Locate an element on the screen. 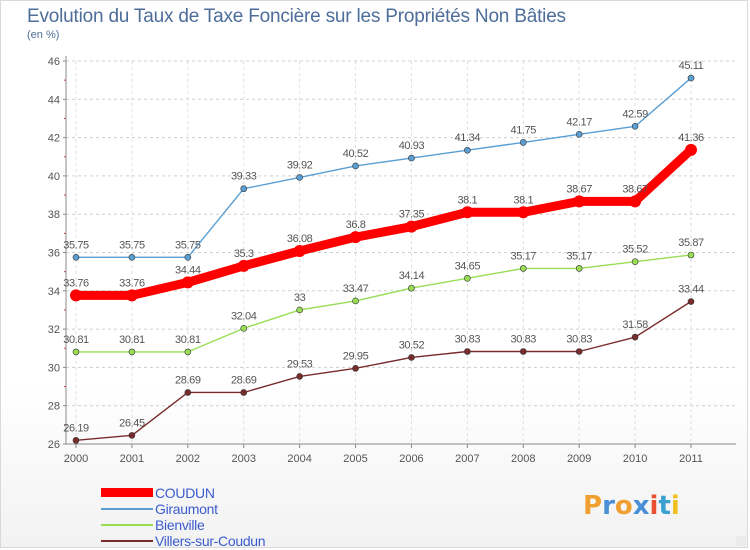  data-label: 32.04 is located at coordinates (244, 316).